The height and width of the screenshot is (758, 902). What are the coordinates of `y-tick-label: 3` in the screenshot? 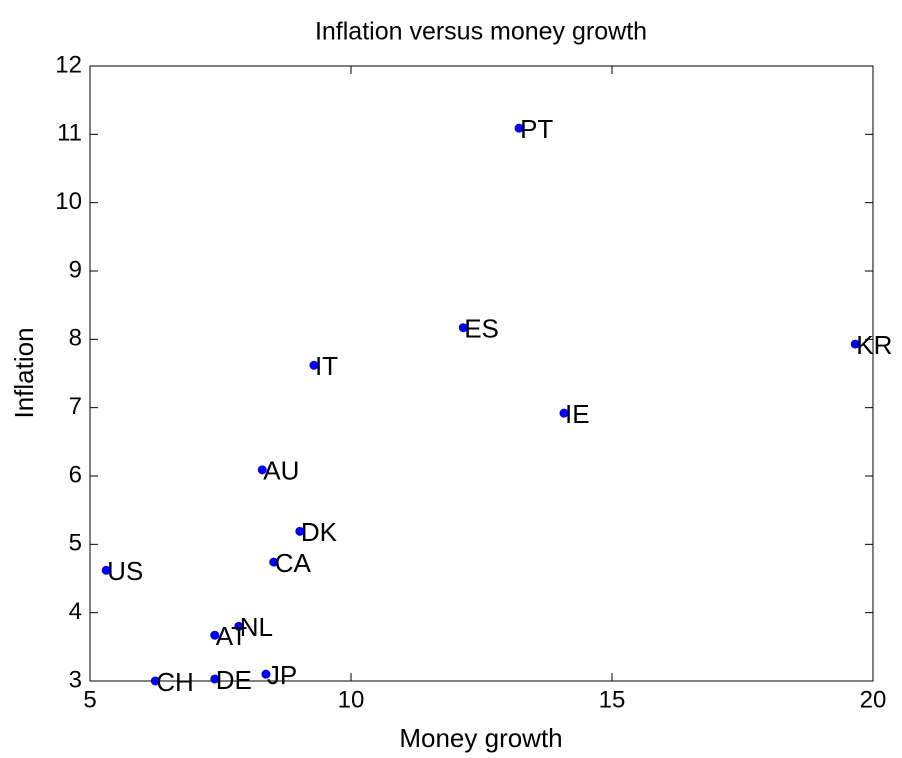 It's located at (75, 679).